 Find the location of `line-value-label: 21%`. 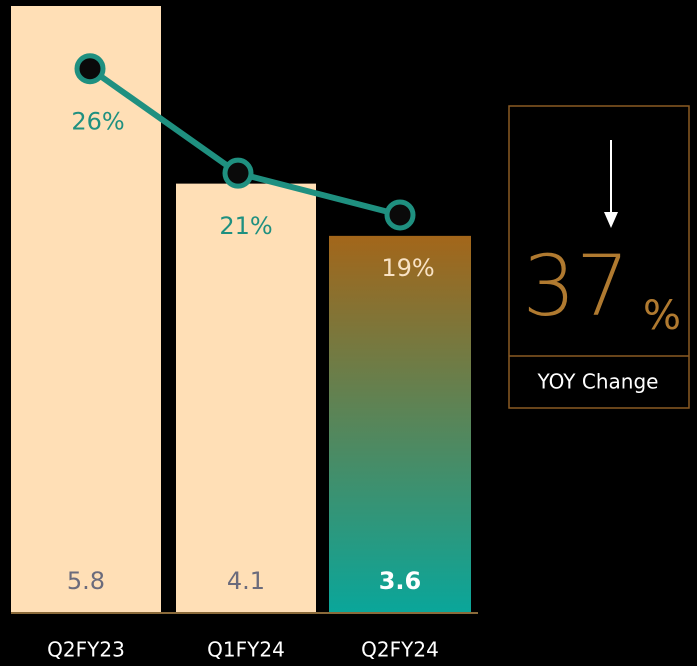

line-value-label: 21% is located at coordinates (245, 226).